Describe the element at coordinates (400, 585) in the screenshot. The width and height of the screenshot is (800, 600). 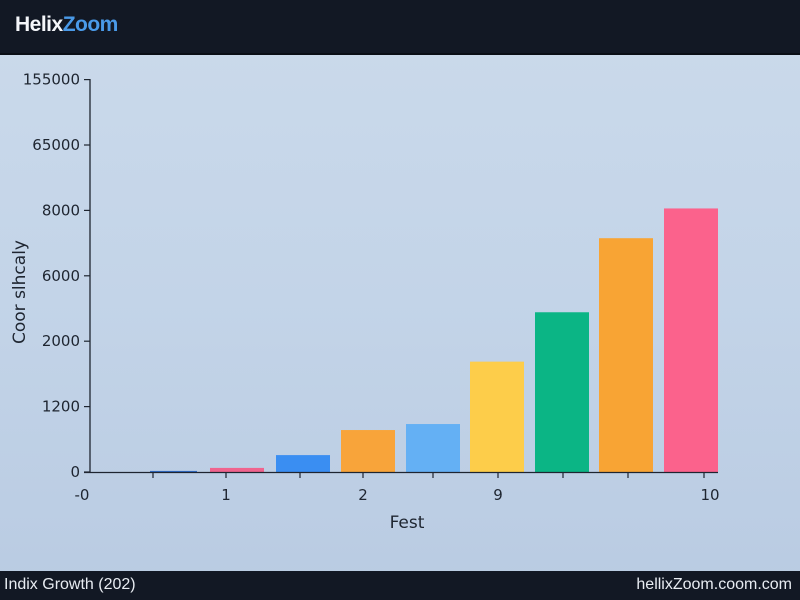
I see `app-footer: Indix Growth (202) hellixZoom.coom.com` at that location.